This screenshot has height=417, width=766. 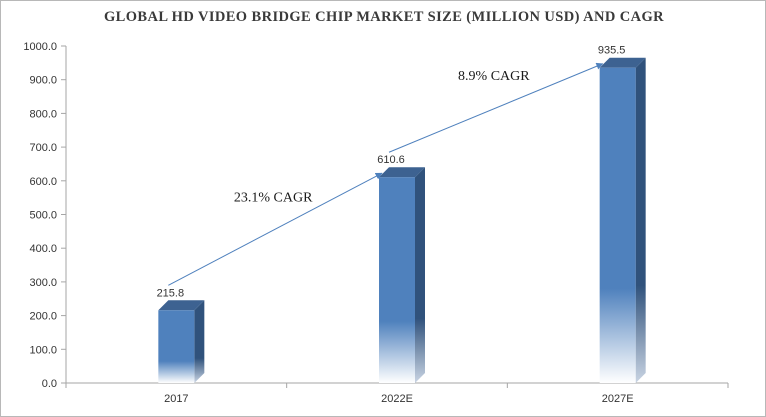 I want to click on x-tick-label: 2022E, so click(x=397, y=399).